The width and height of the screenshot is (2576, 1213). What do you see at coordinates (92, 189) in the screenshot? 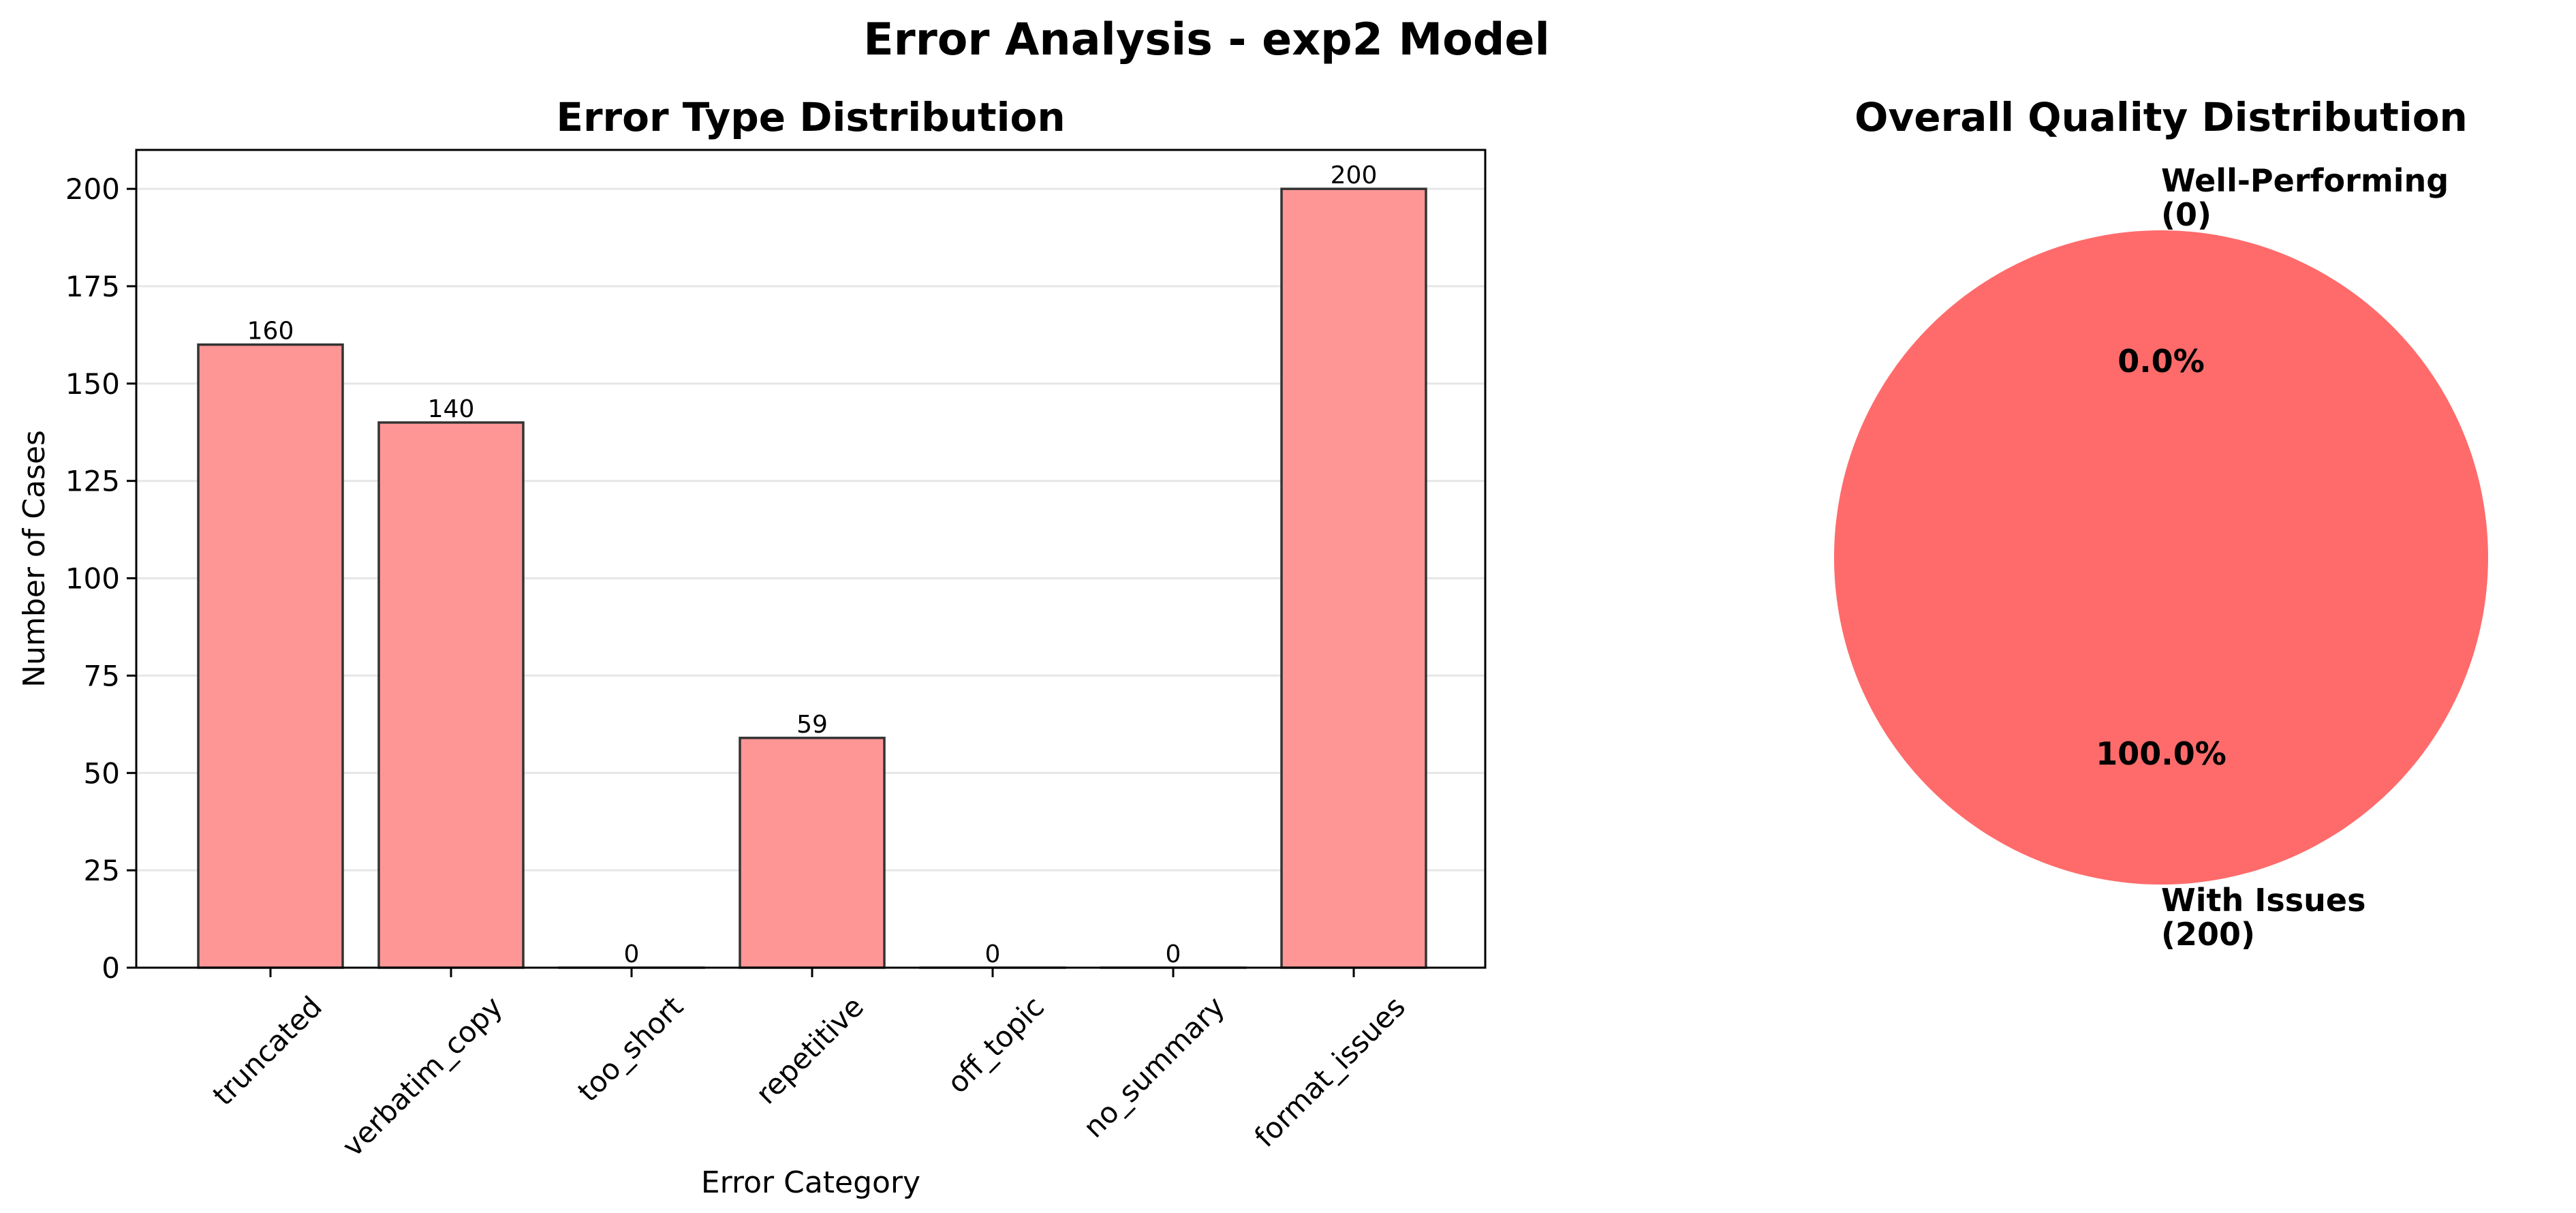
I see `y-tick-label: 200` at bounding box center [92, 189].